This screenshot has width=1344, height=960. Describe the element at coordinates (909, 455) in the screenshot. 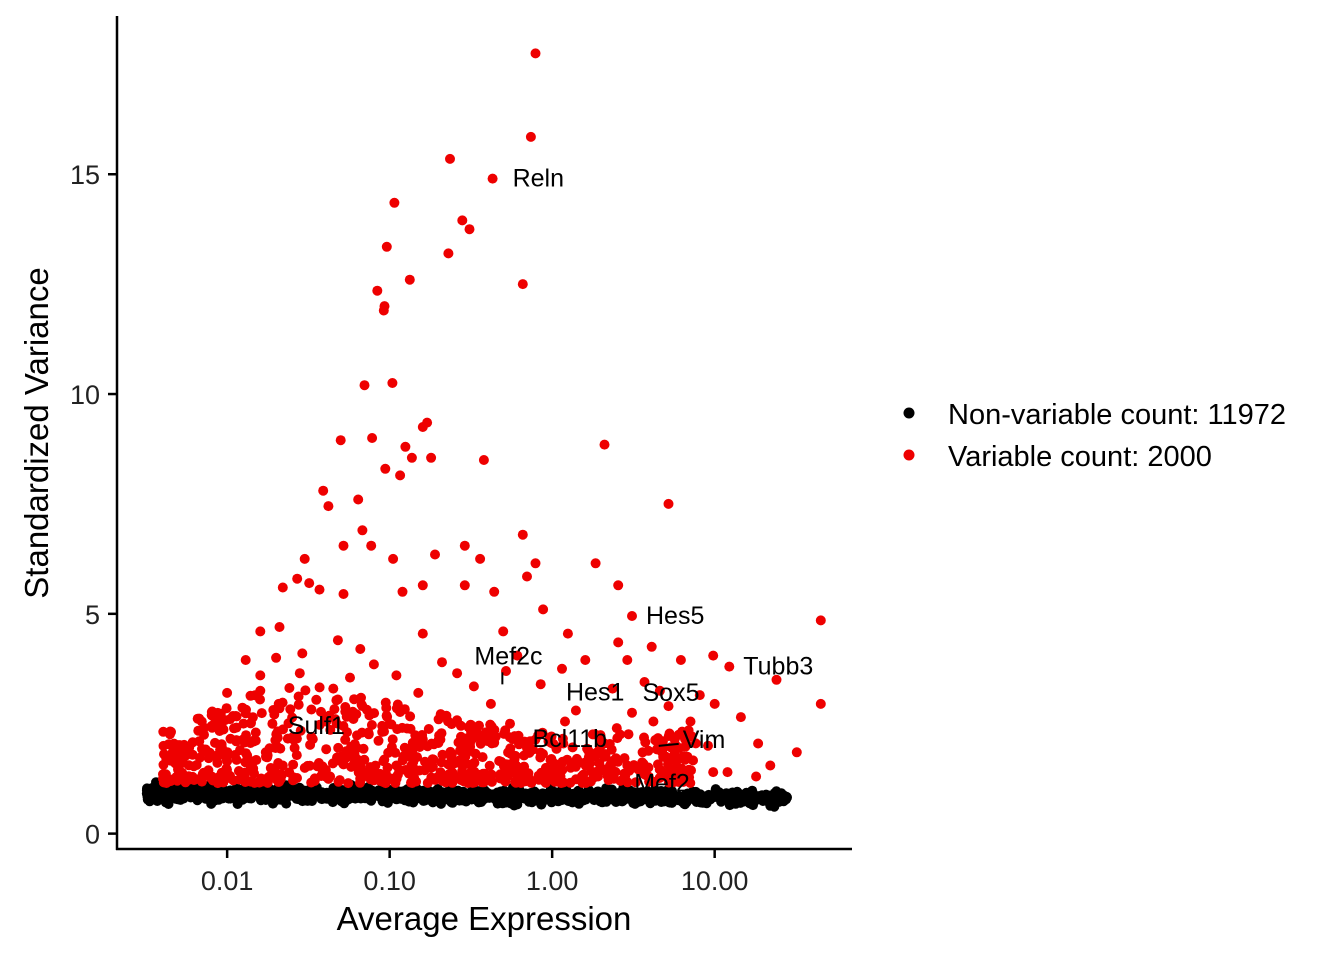

I see `legend-marker-variable` at that location.